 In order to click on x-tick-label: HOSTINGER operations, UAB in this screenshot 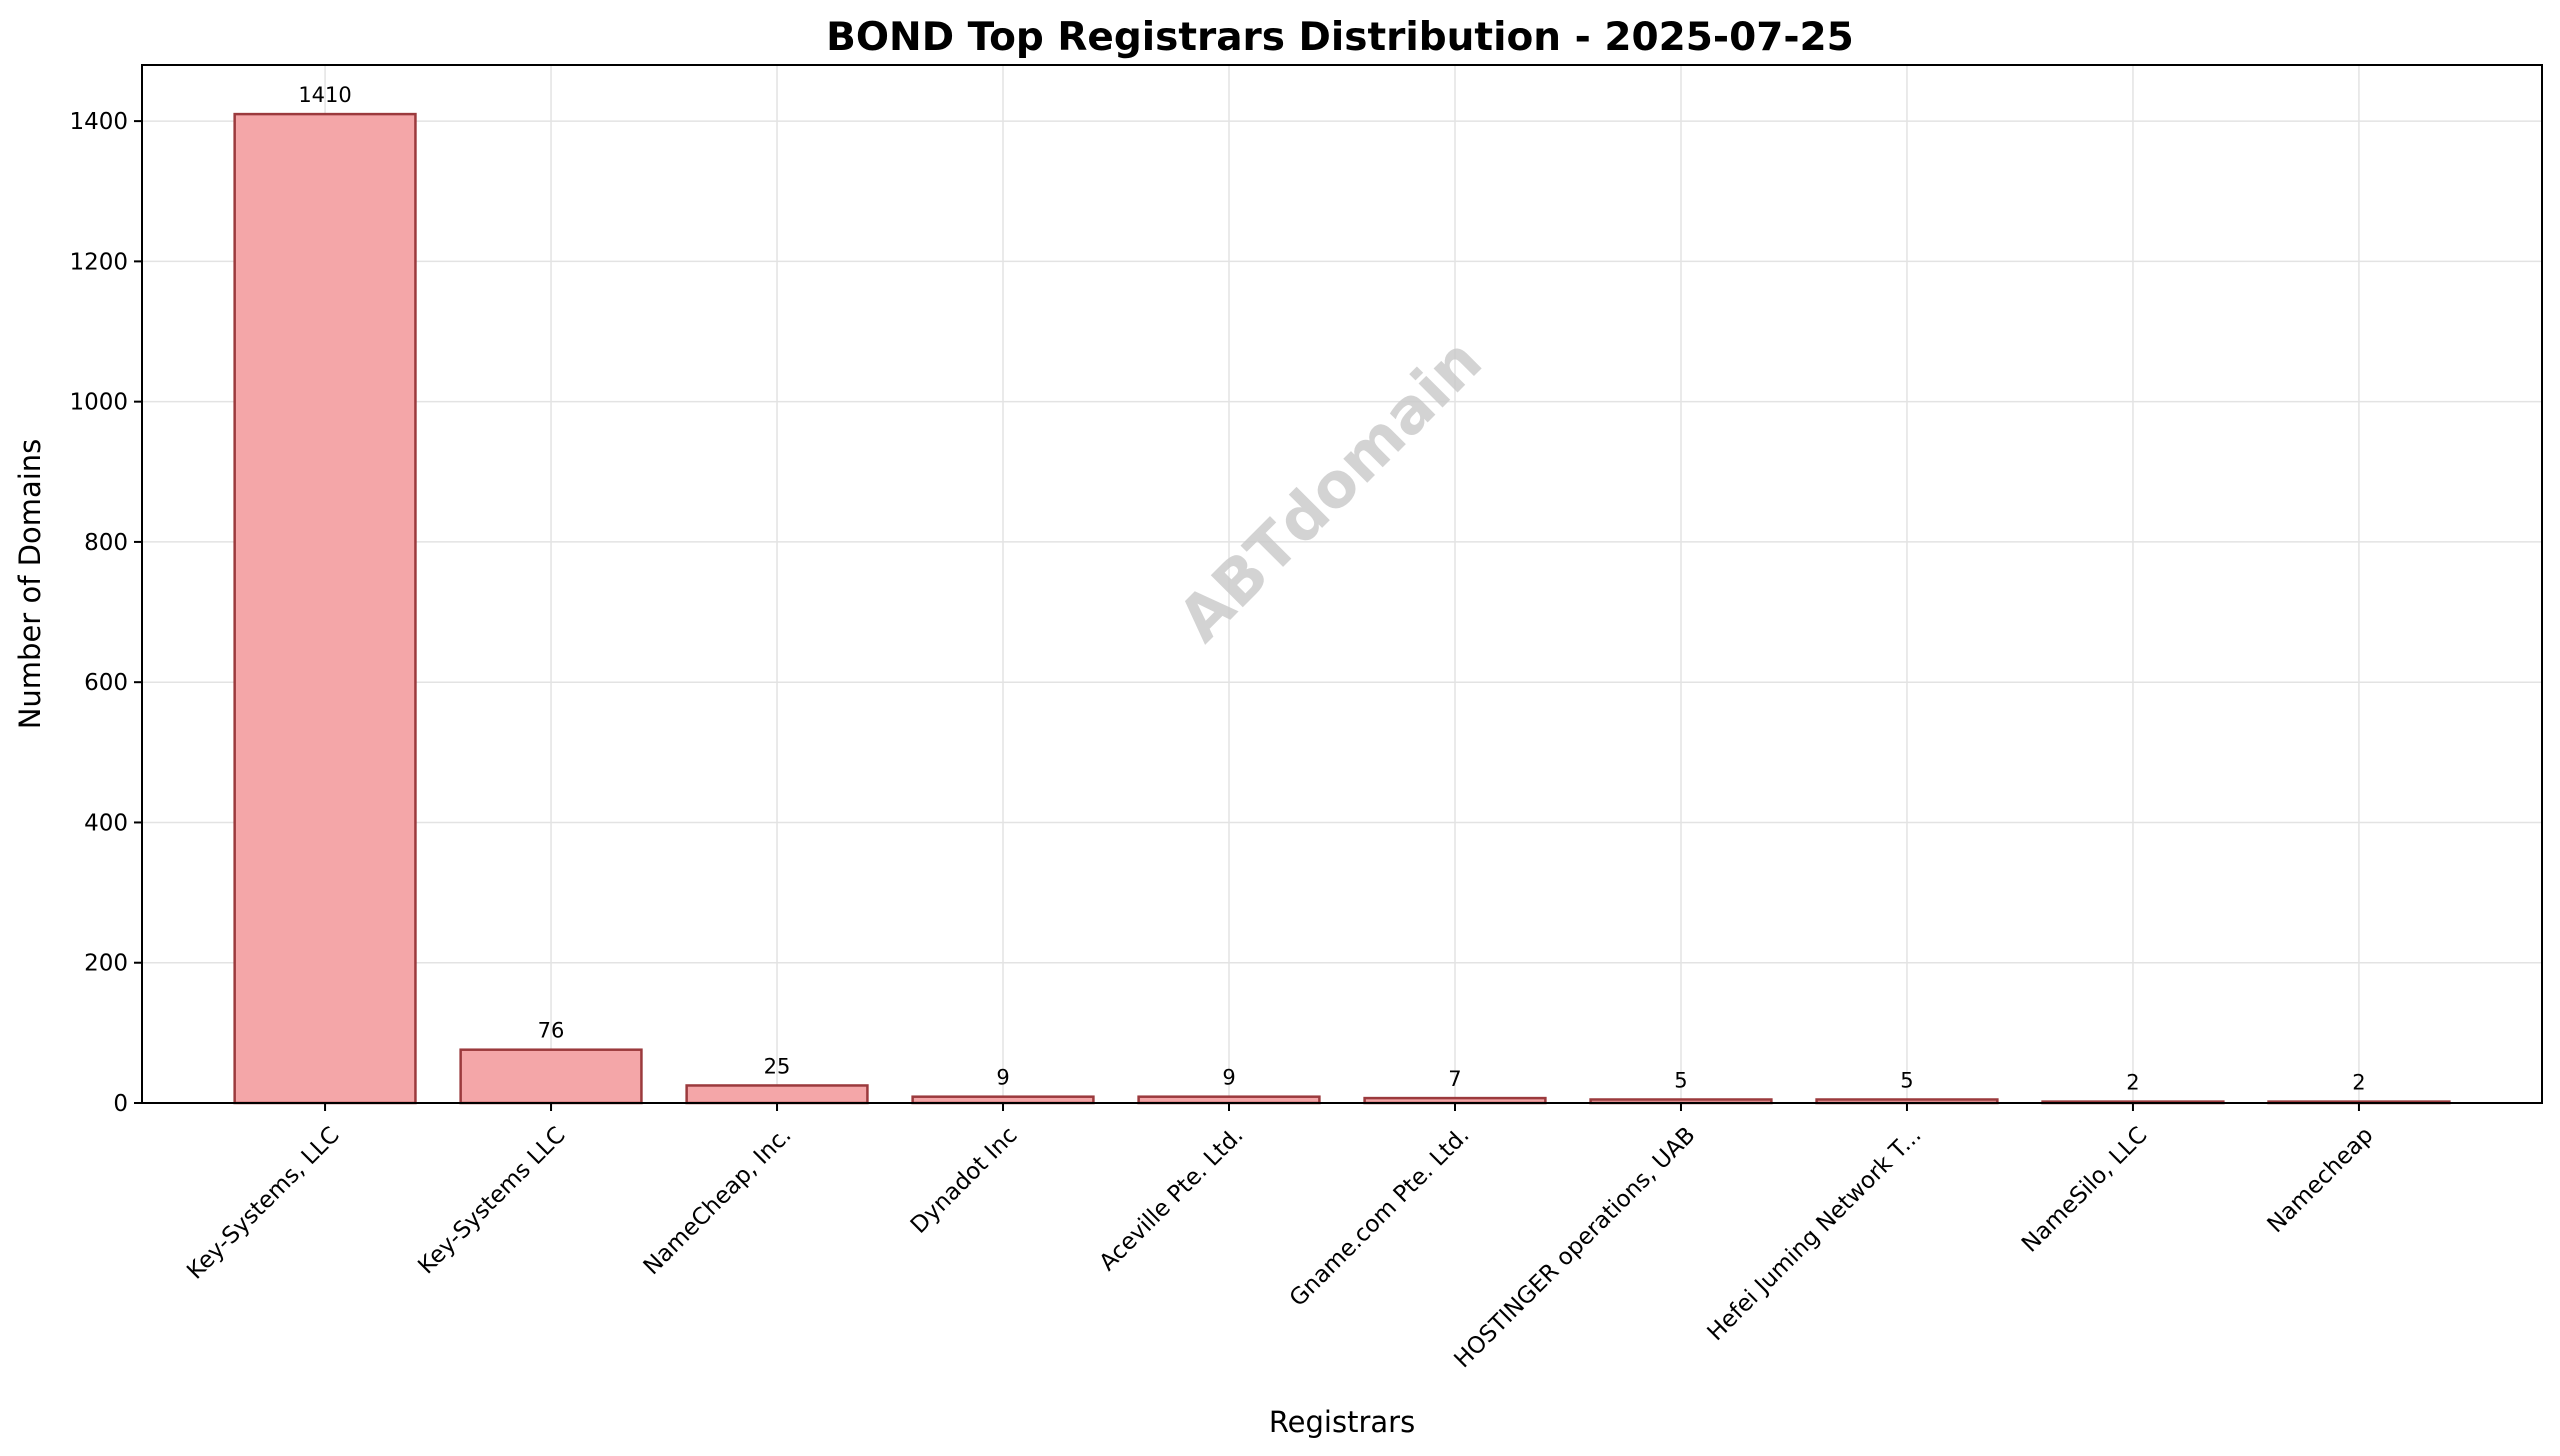, I will do `click(1574, 1247)`.